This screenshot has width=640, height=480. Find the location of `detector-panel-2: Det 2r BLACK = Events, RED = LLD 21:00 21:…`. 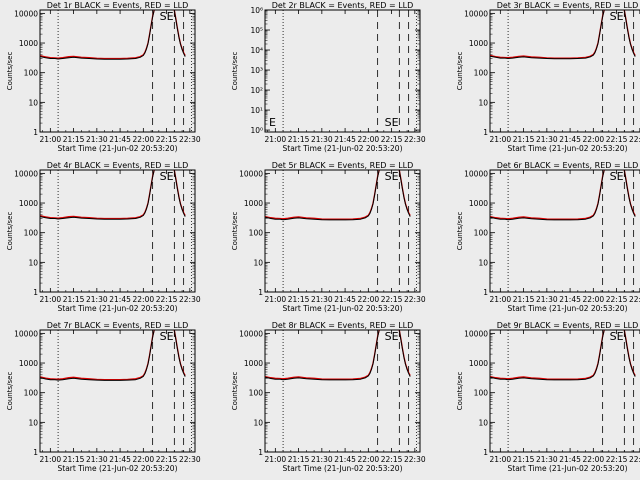

detector-panel-2: Det 2r BLACK = Events, RED = LLD 21:00 21:… is located at coordinates (328, 77).